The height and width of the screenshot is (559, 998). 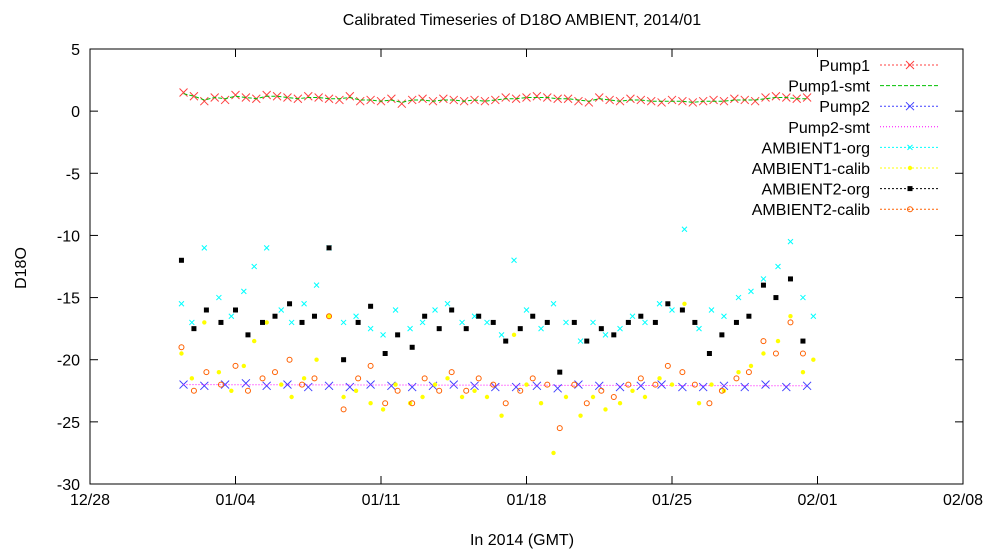 What do you see at coordinates (235, 500) in the screenshot?
I see `x-tick-label: 01/04` at bounding box center [235, 500].